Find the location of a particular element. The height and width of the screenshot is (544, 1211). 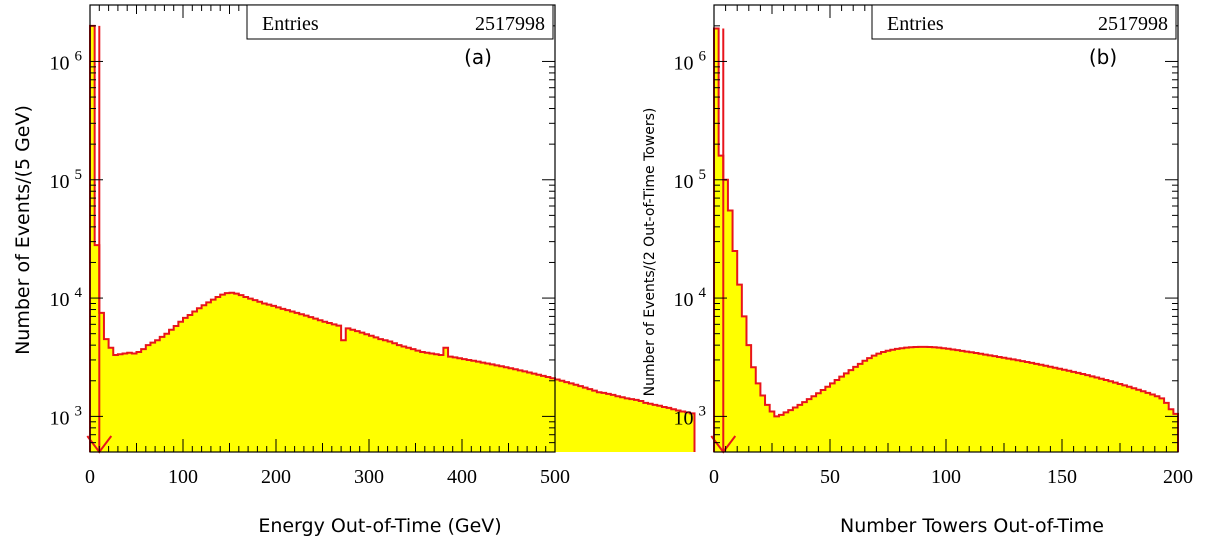

y-axis-title: Number of Events/(2 Out-of-Time Towers) is located at coordinates (650, 252).